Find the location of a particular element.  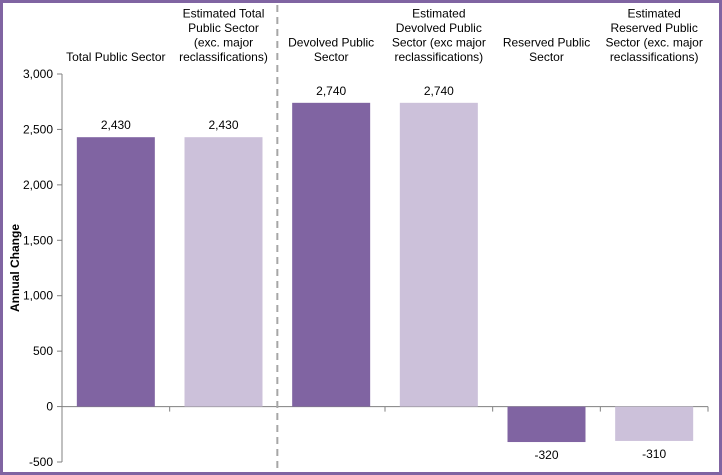

y-tick-label: 0 is located at coordinates (49, 407).